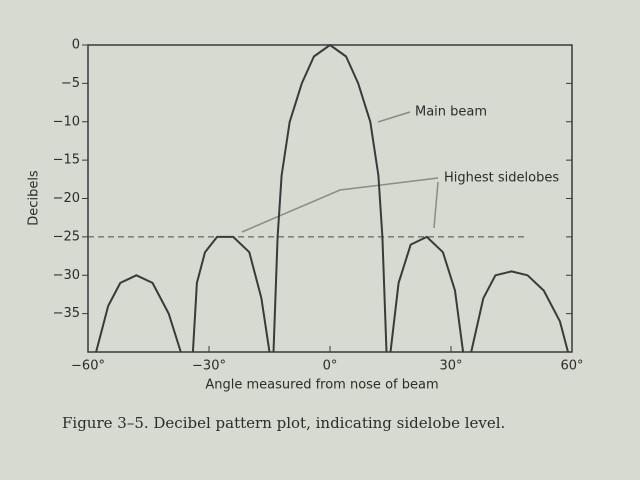  What do you see at coordinates (571, 366) in the screenshot?
I see `x-tick-label: 60°` at bounding box center [571, 366].